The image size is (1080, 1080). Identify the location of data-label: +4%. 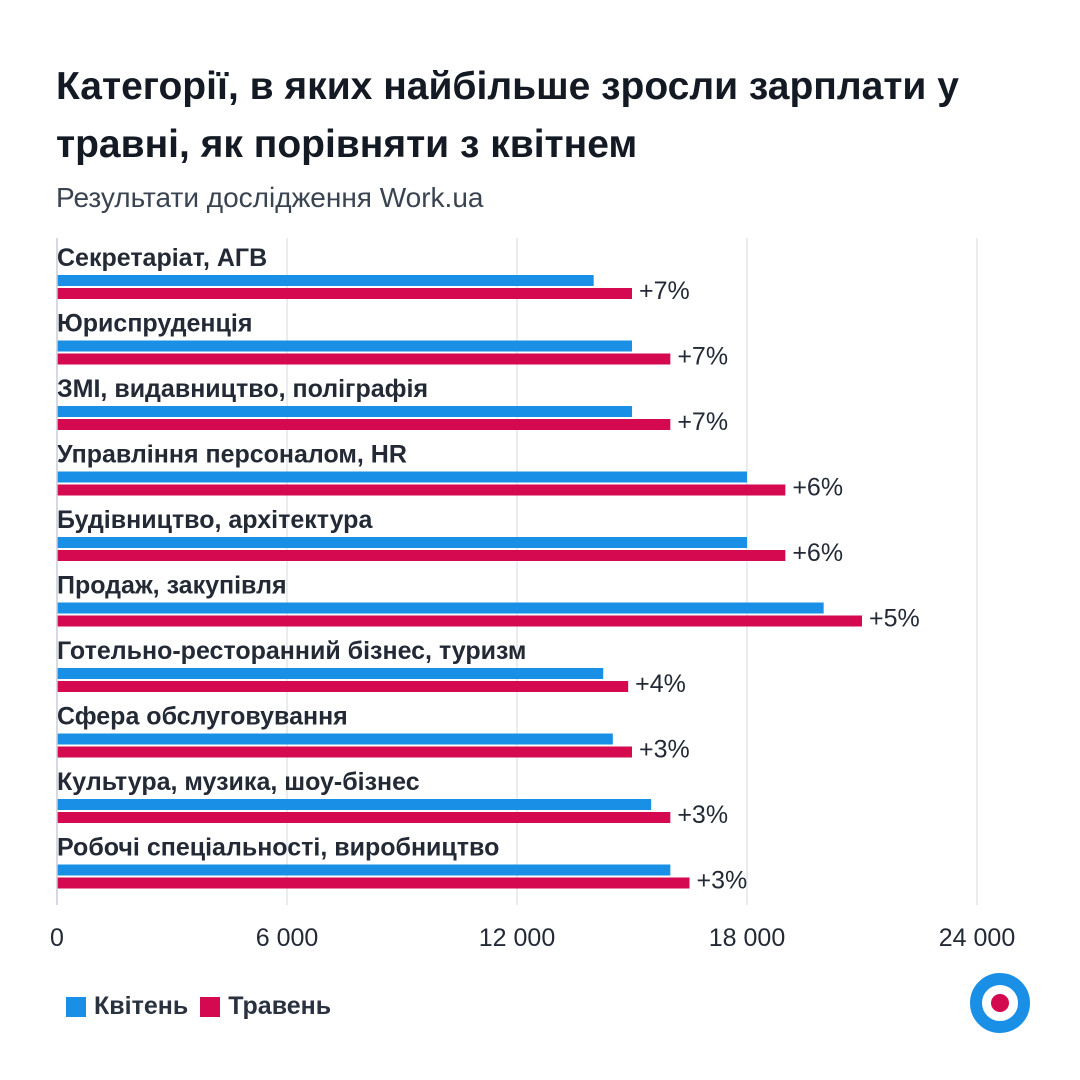
(660, 684).